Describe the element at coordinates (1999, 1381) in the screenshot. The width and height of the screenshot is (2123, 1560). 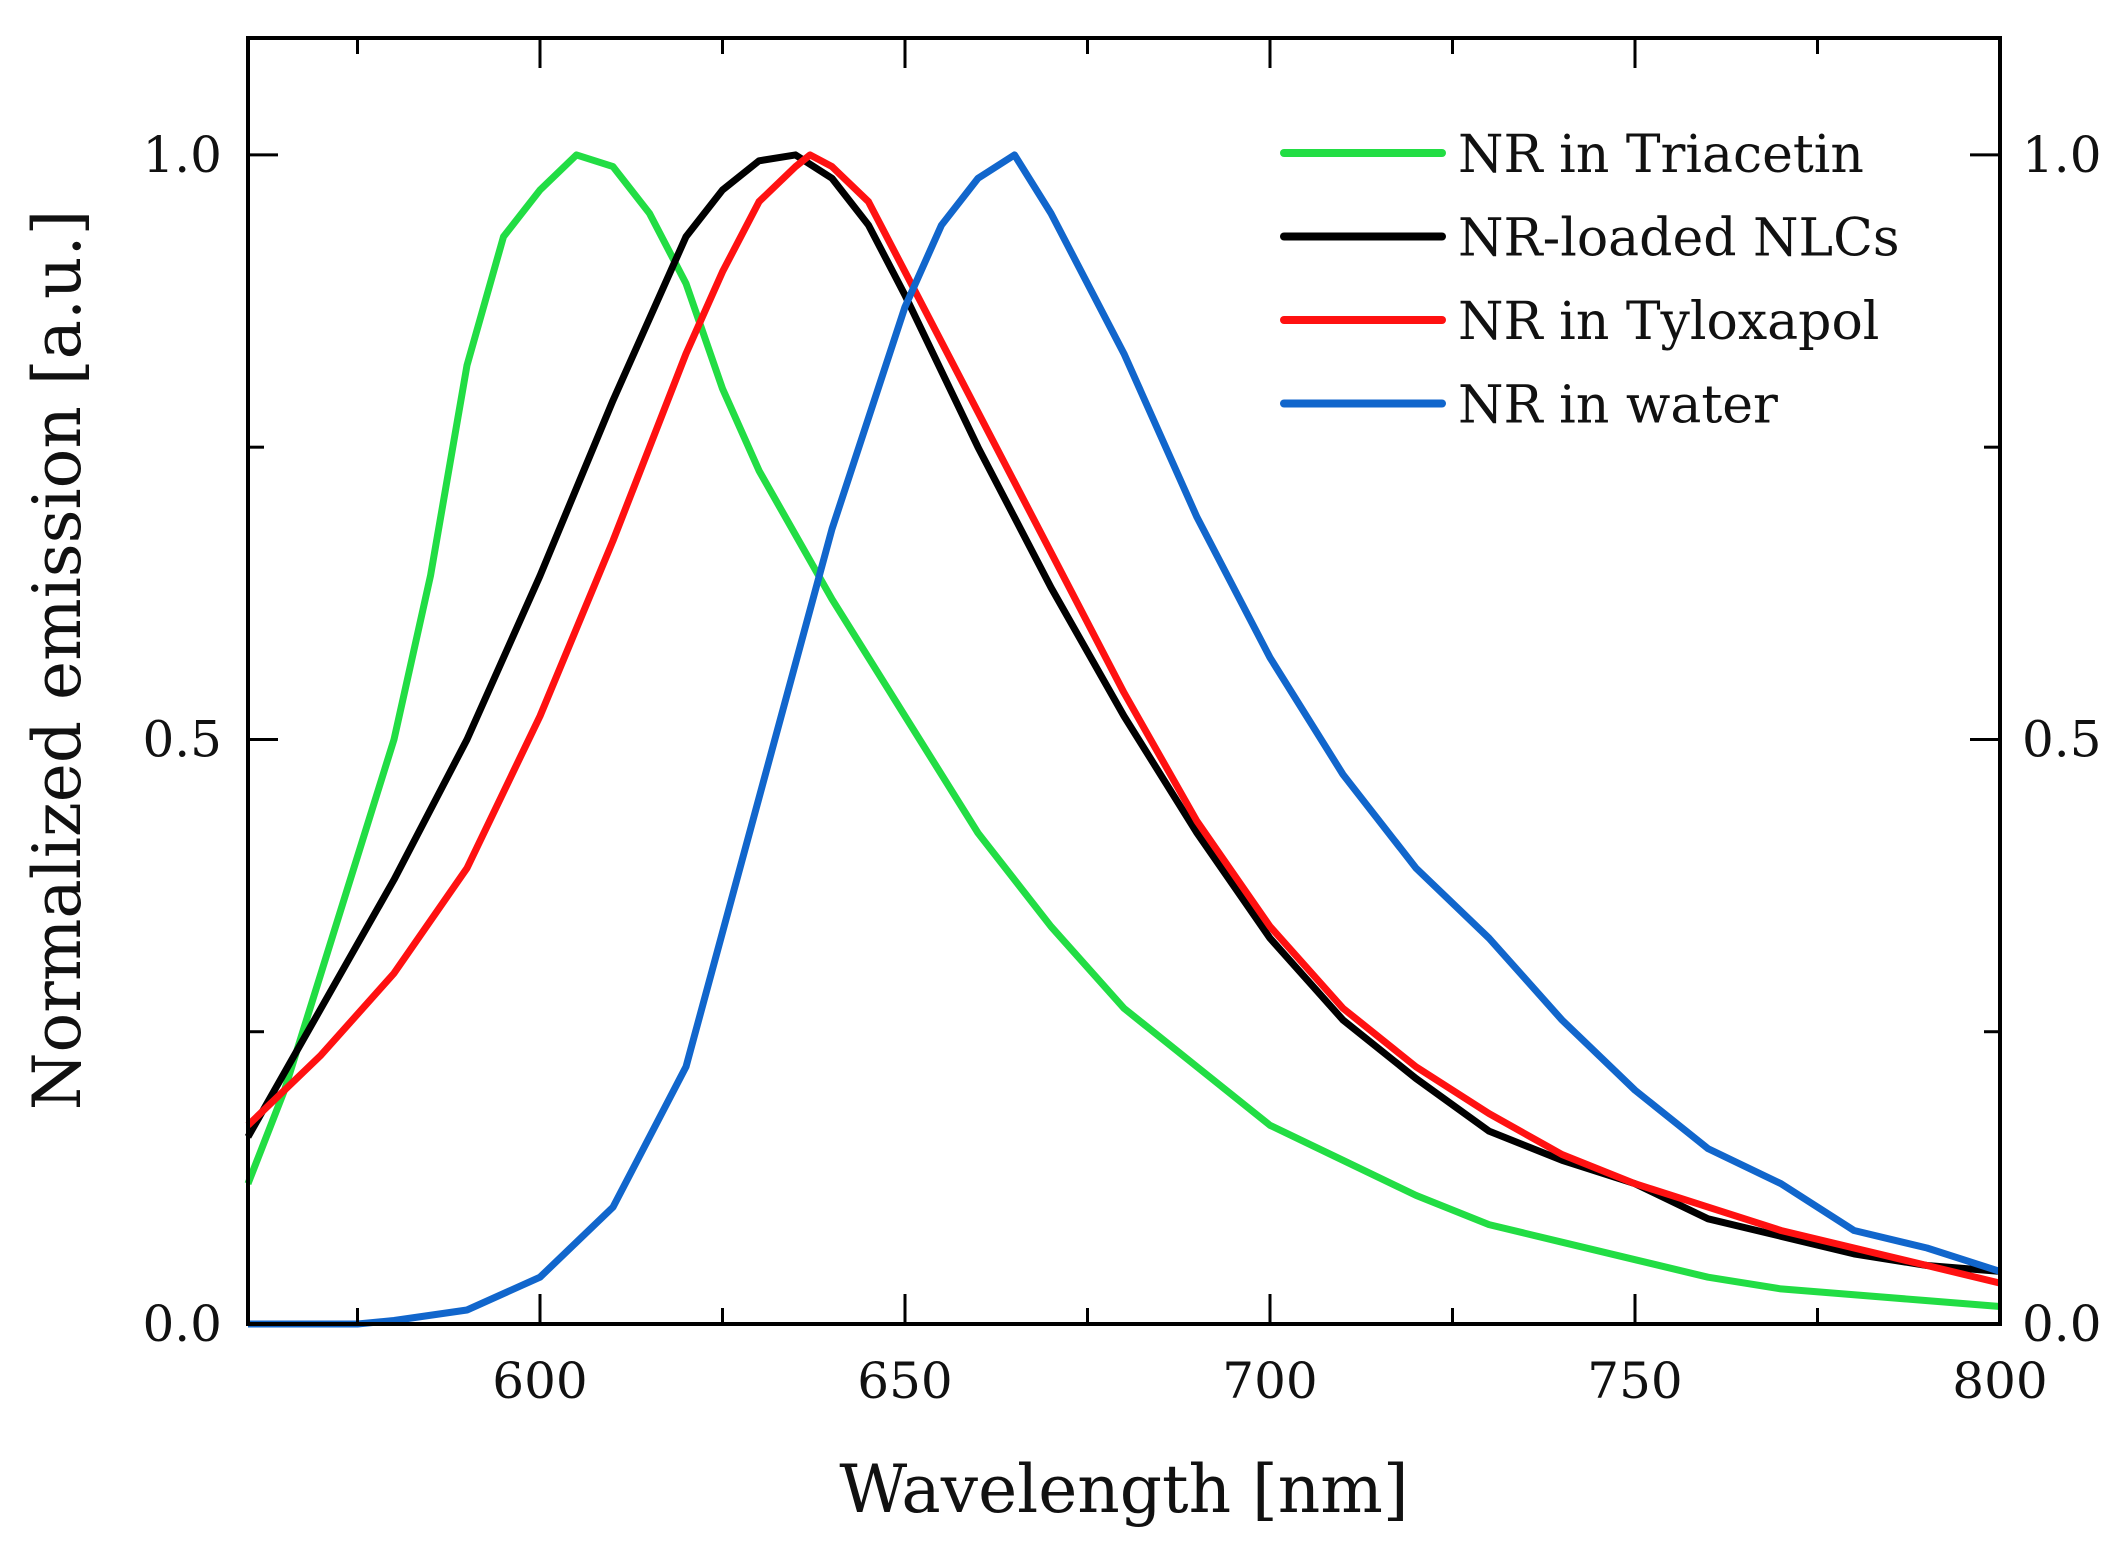
I see `x-tick-label: 800` at that location.